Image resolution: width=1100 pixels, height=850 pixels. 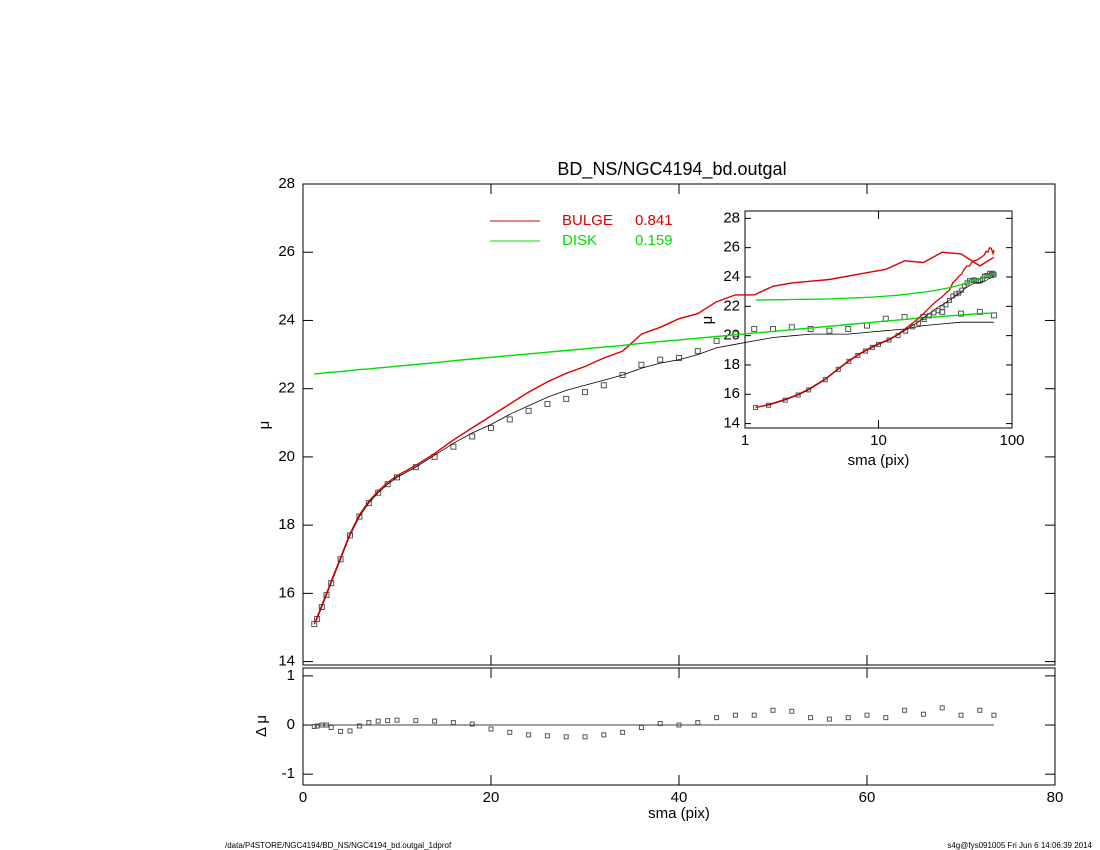 What do you see at coordinates (1011, 440) in the screenshot?
I see `x-tick-label: 100` at bounding box center [1011, 440].